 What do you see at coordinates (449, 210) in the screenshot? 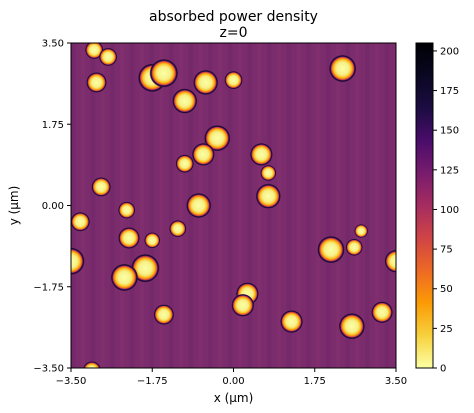
I see `colorbar-tick-label: 100` at bounding box center [449, 210].